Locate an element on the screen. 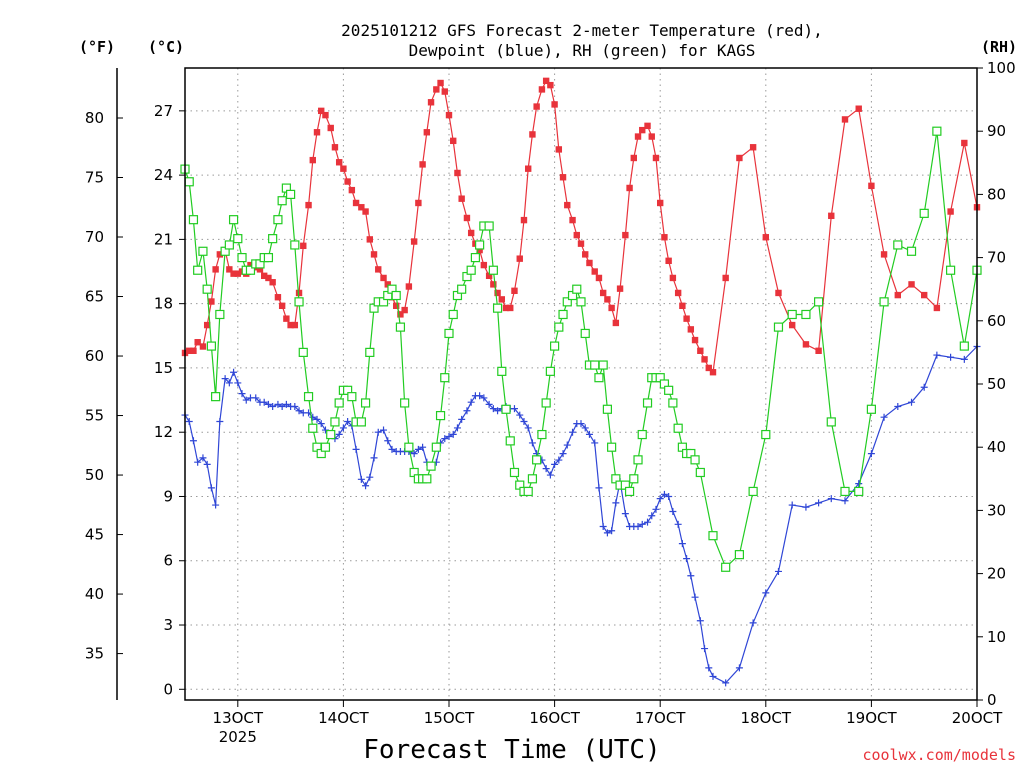 This screenshot has width=1024, height=768. celsius-tick-label: 15 is located at coordinates (163, 368).